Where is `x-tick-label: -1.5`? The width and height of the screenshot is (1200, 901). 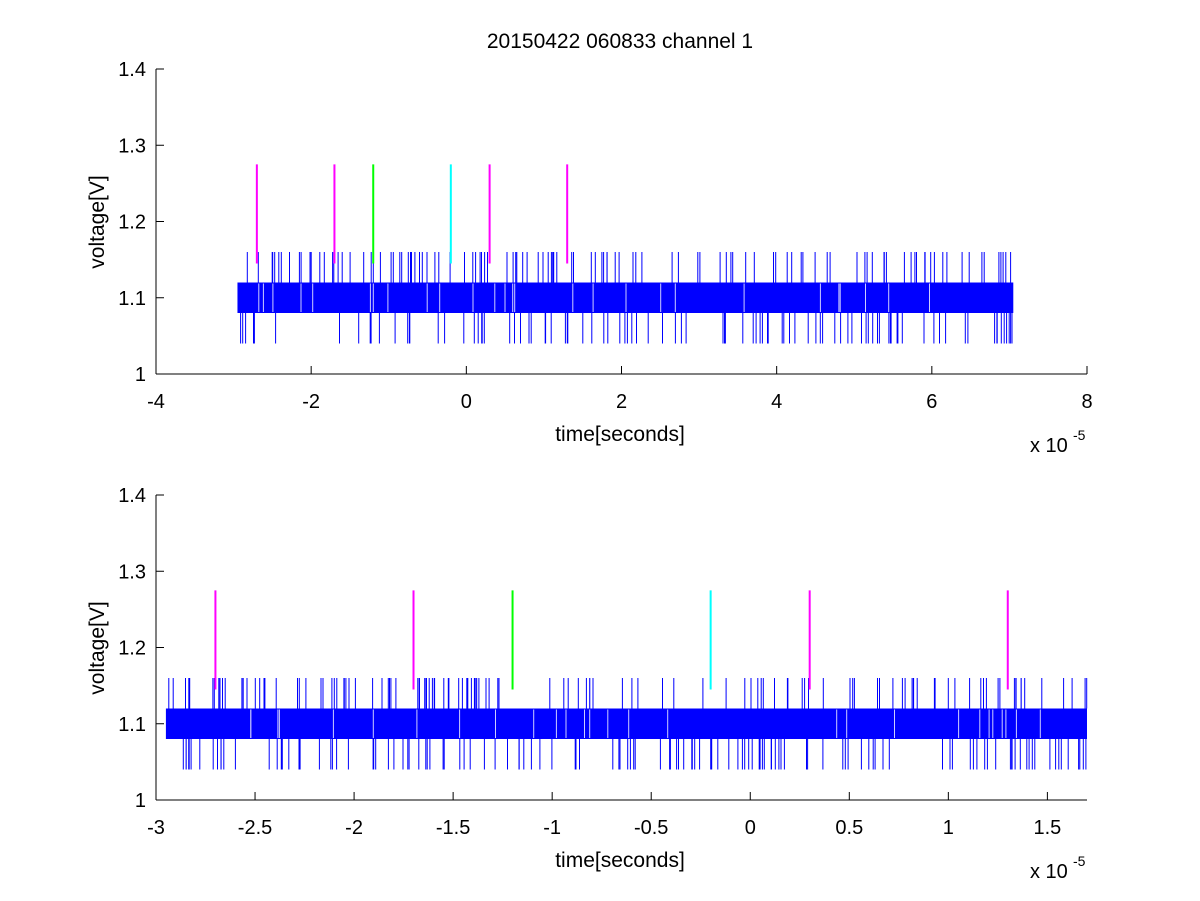
x-tick-label: -1.5 is located at coordinates (453, 828).